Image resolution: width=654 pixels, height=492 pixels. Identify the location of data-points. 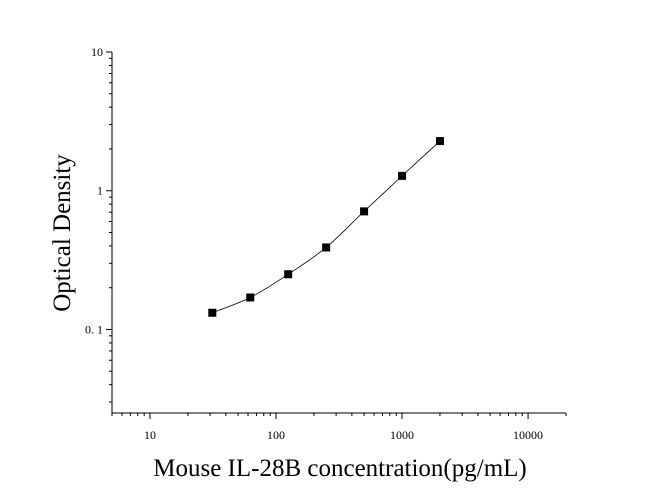
(326, 227).